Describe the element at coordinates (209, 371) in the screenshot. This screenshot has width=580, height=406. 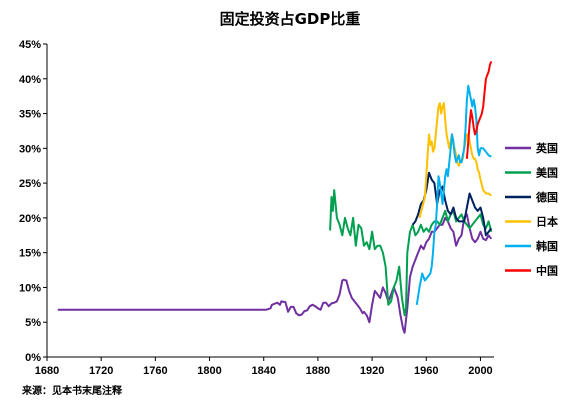
I see `x-tick-label: 1800` at that location.